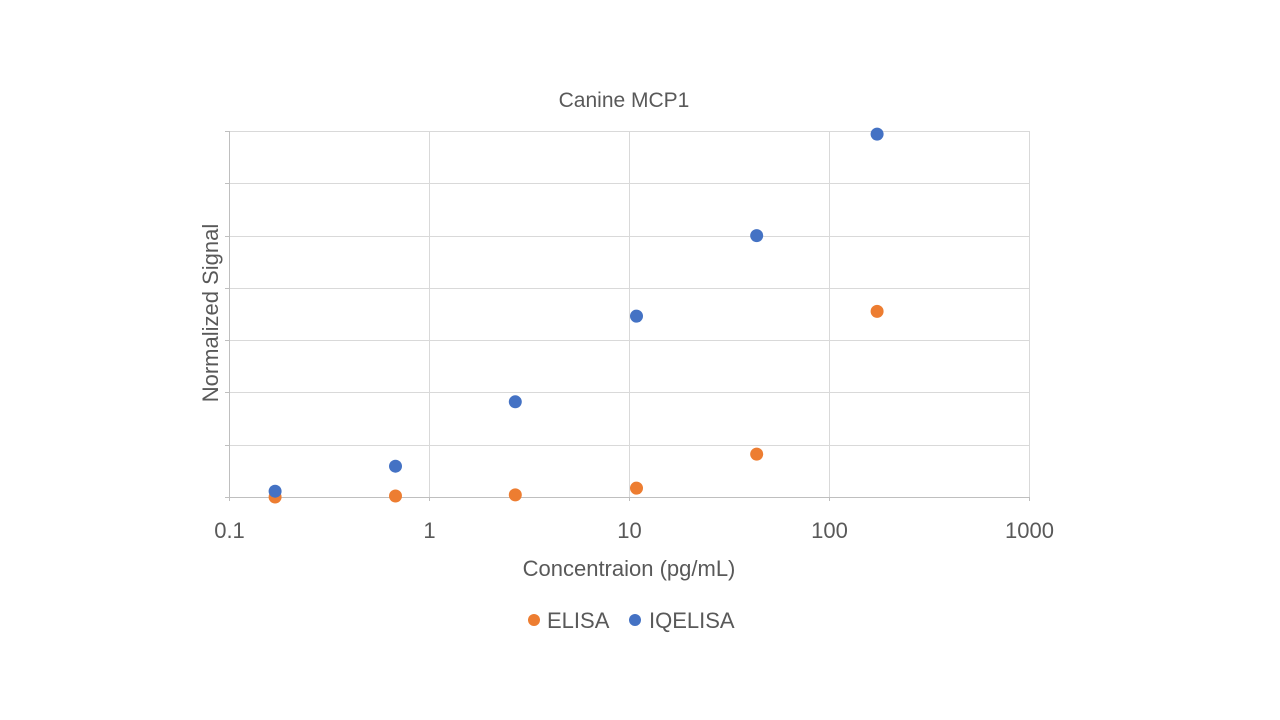 This screenshot has width=1280, height=720. I want to click on x-tick-label: 1000, so click(1029, 530).